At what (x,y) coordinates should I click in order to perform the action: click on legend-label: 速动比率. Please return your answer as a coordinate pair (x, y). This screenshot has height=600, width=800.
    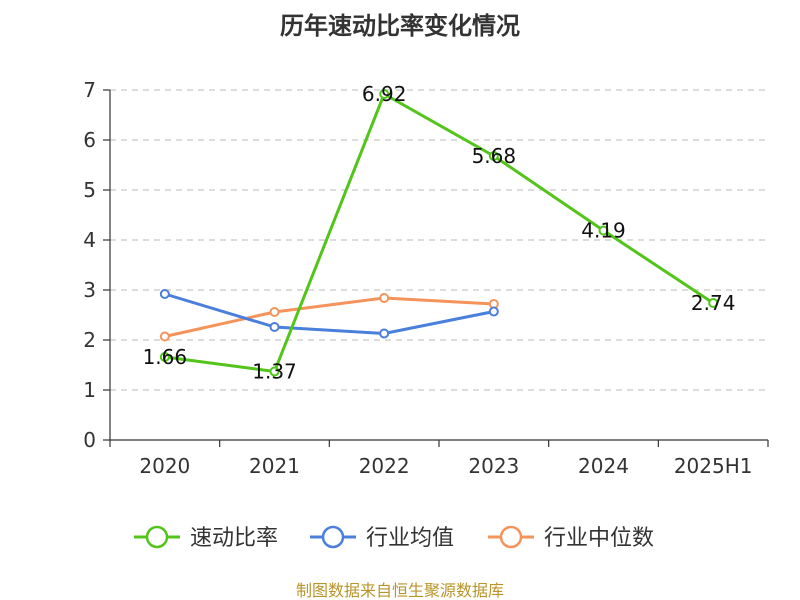
    Looking at the image, I should click on (234, 538).